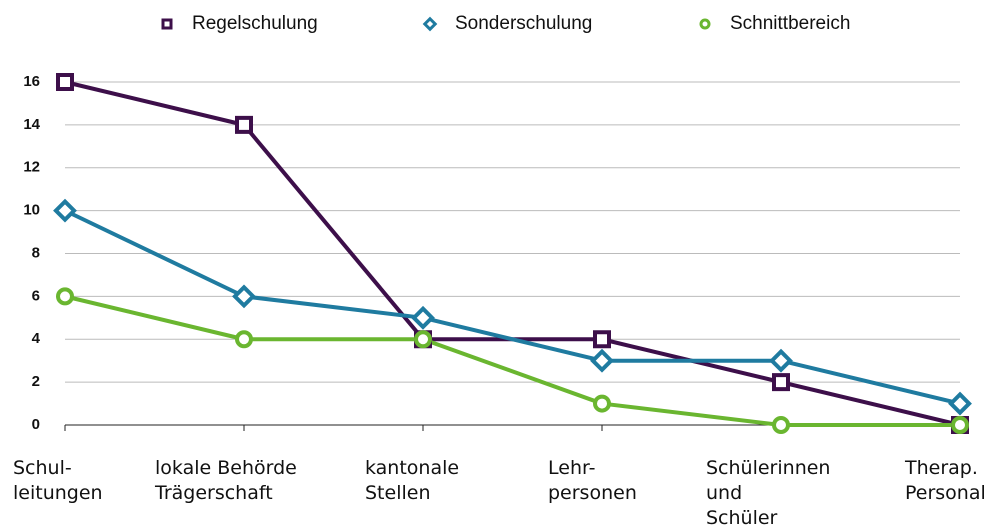 The image size is (1002, 532). I want to click on legend-label: Regelschulung, so click(255, 23).